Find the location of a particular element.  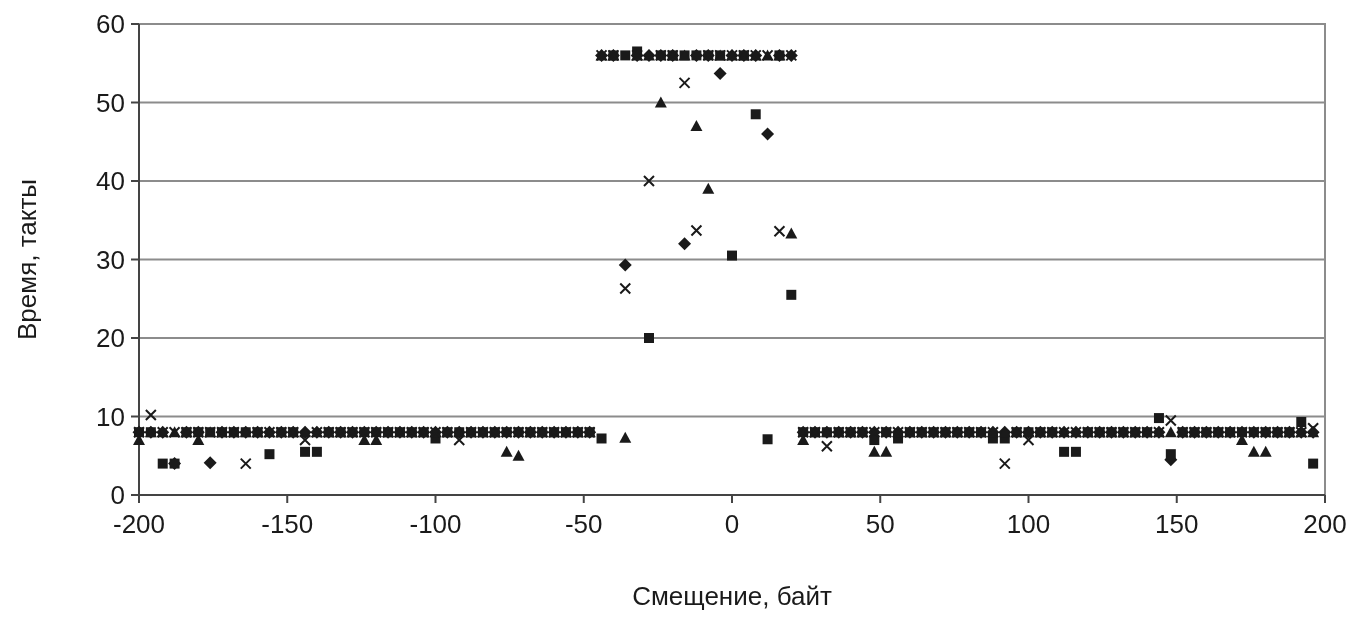

y-tick-label: 30 is located at coordinates (110, 259).